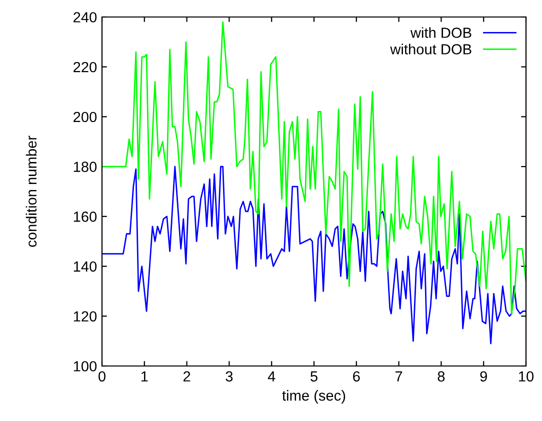  I want to click on legend-label: without DOB, so click(431, 49).